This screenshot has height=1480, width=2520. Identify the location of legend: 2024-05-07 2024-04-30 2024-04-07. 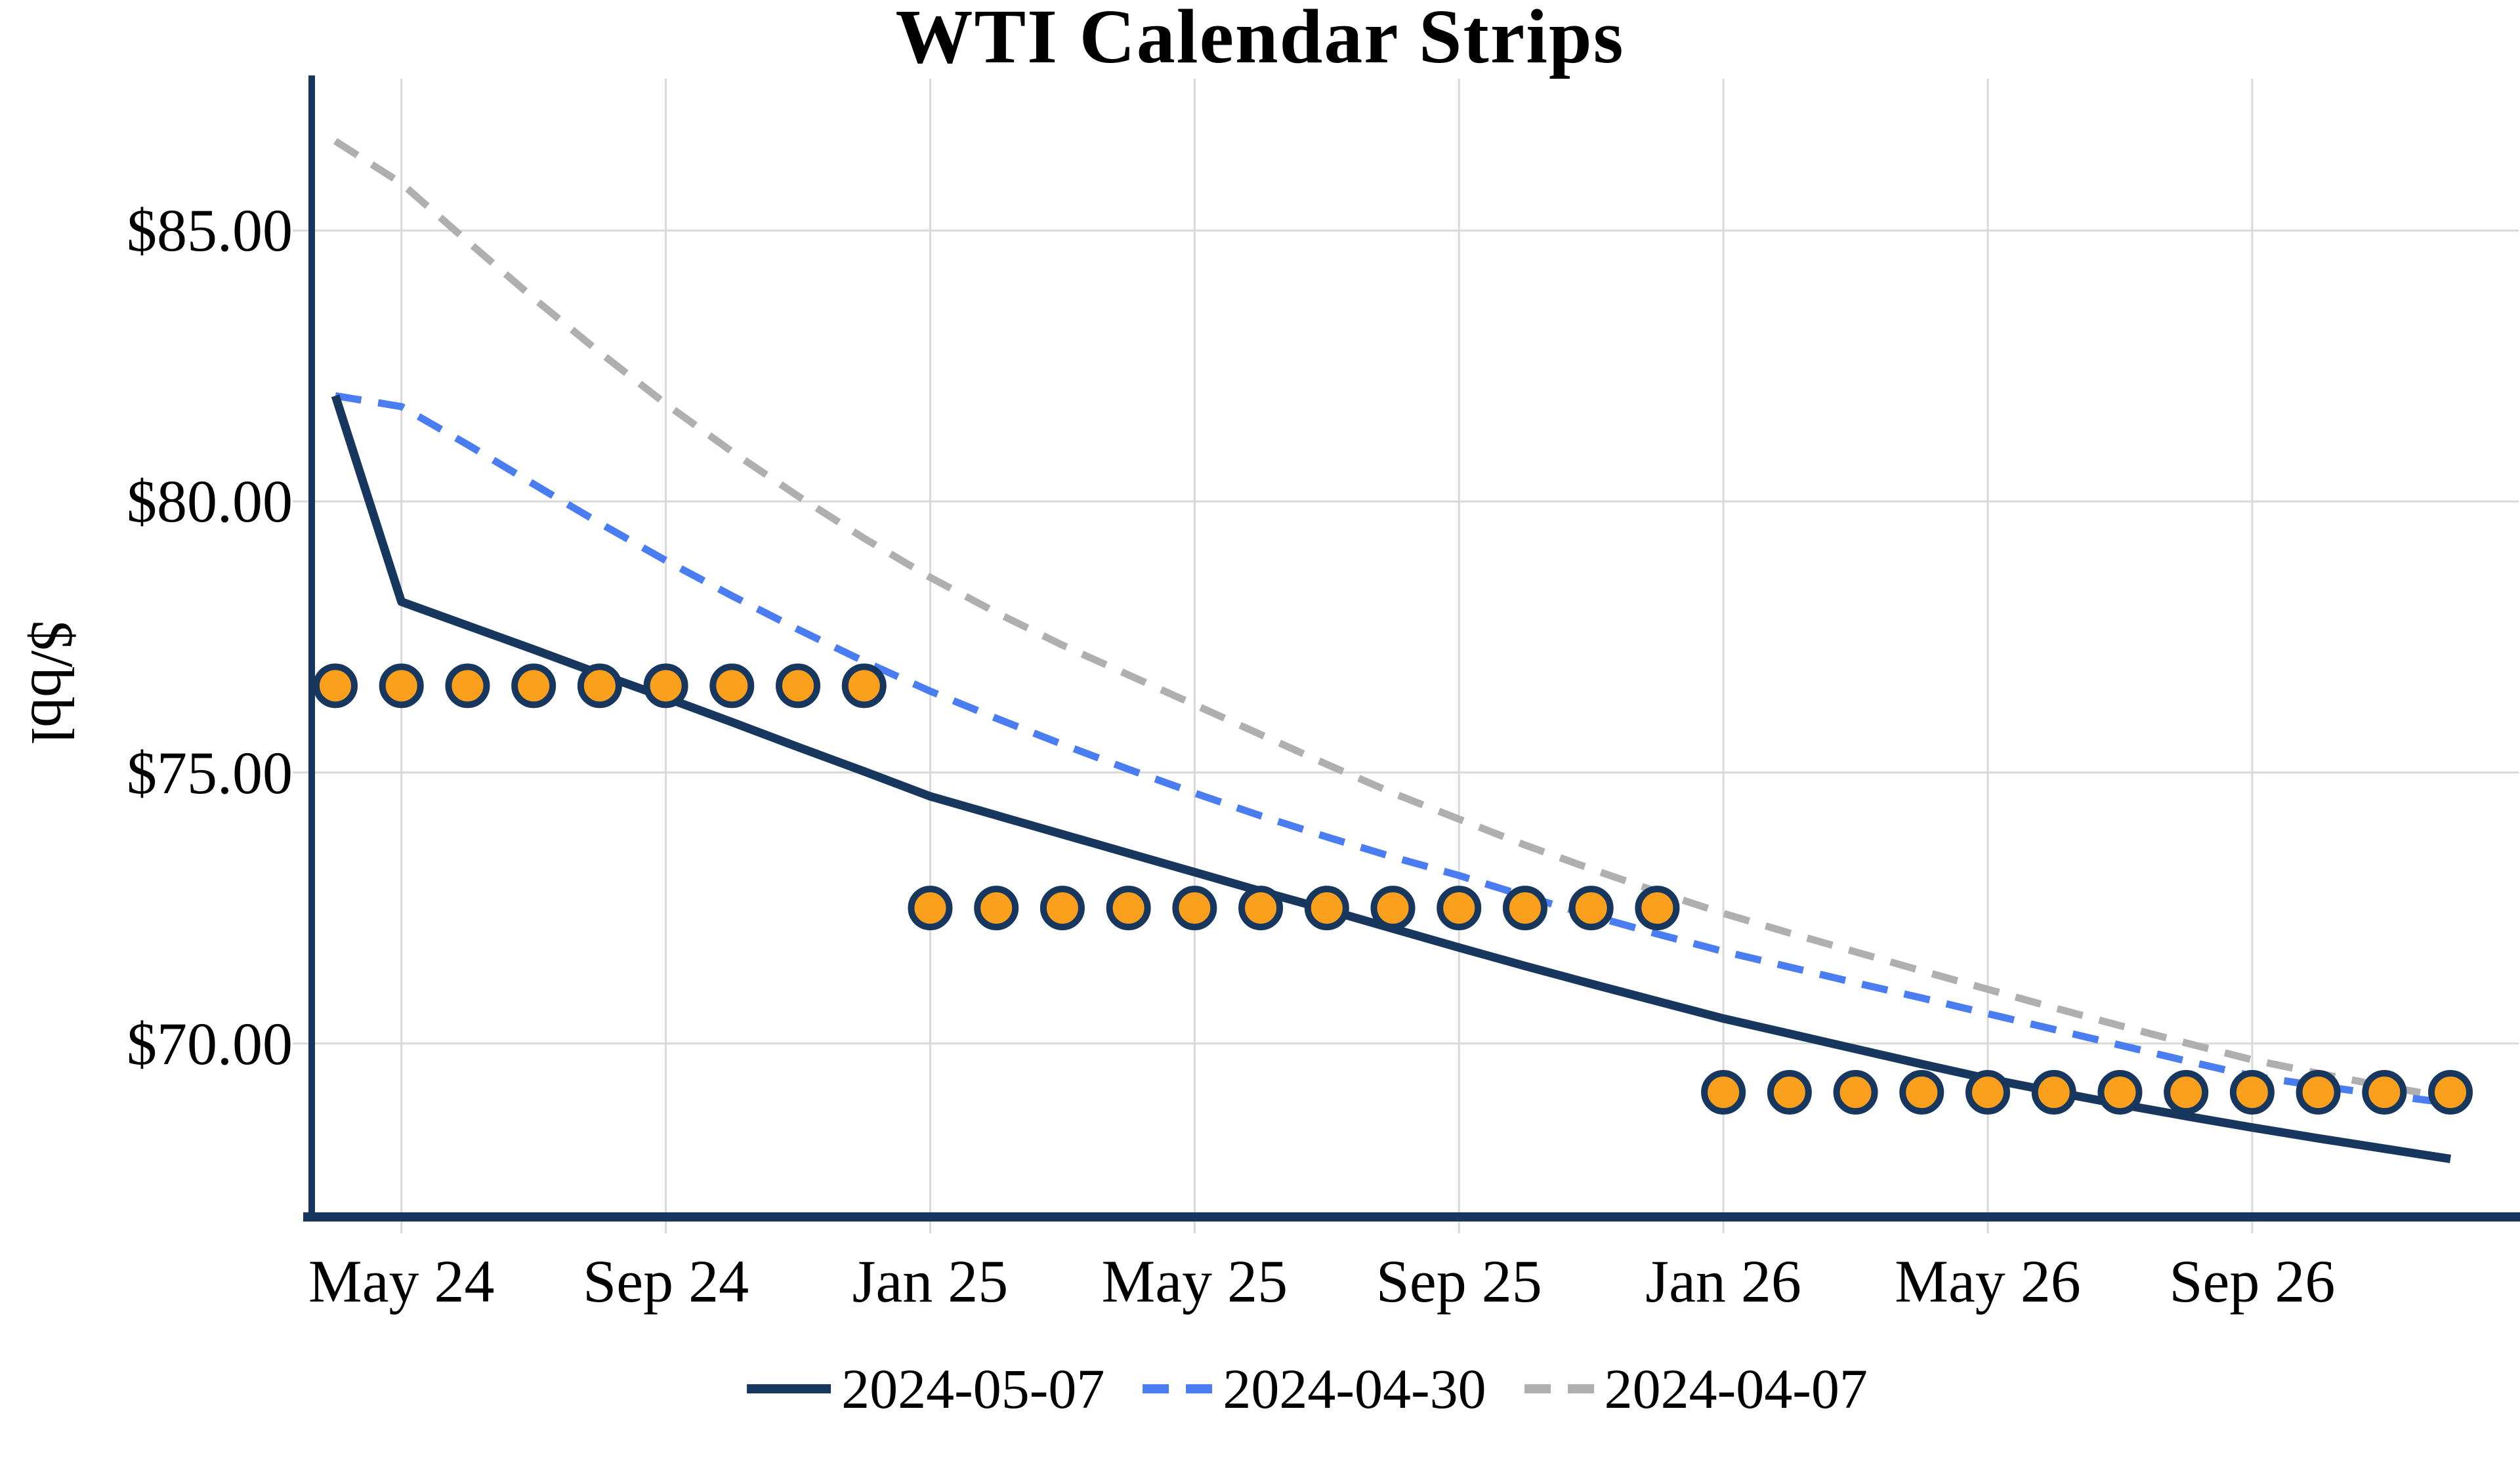
(1307, 1389).